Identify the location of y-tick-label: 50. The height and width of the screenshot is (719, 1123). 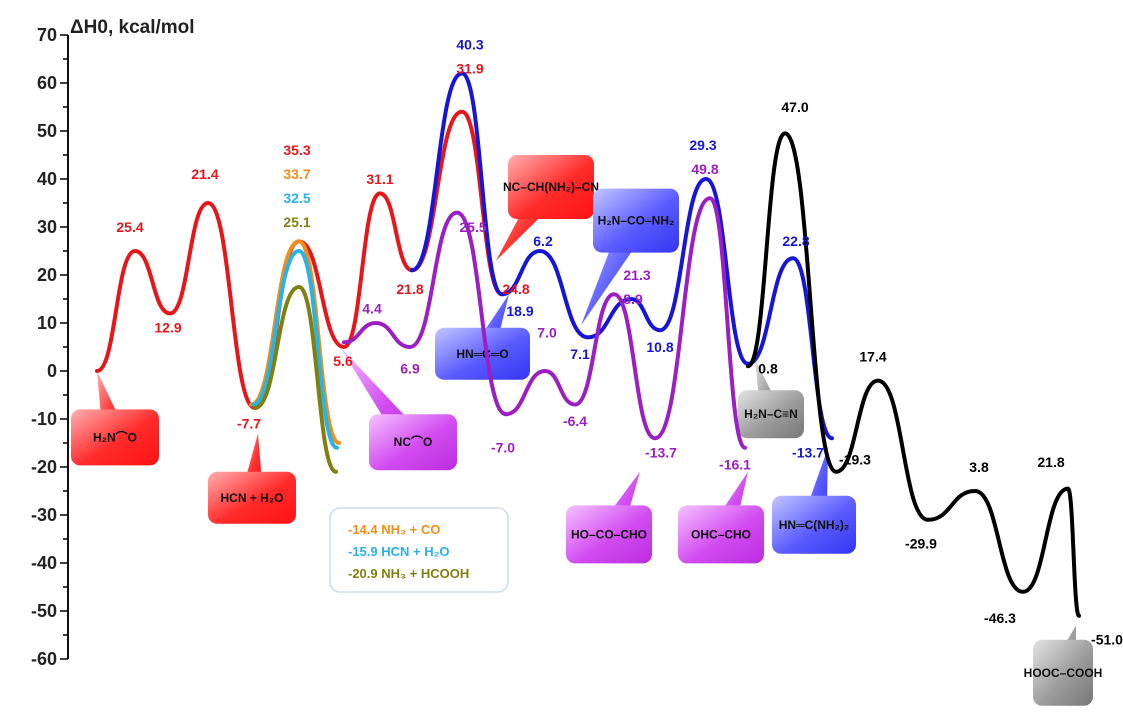
(47, 131).